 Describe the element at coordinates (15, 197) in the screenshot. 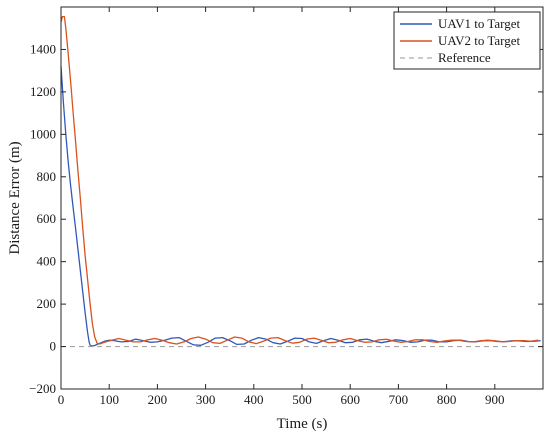

I see `y-axis-label: Distance Error (m)` at that location.